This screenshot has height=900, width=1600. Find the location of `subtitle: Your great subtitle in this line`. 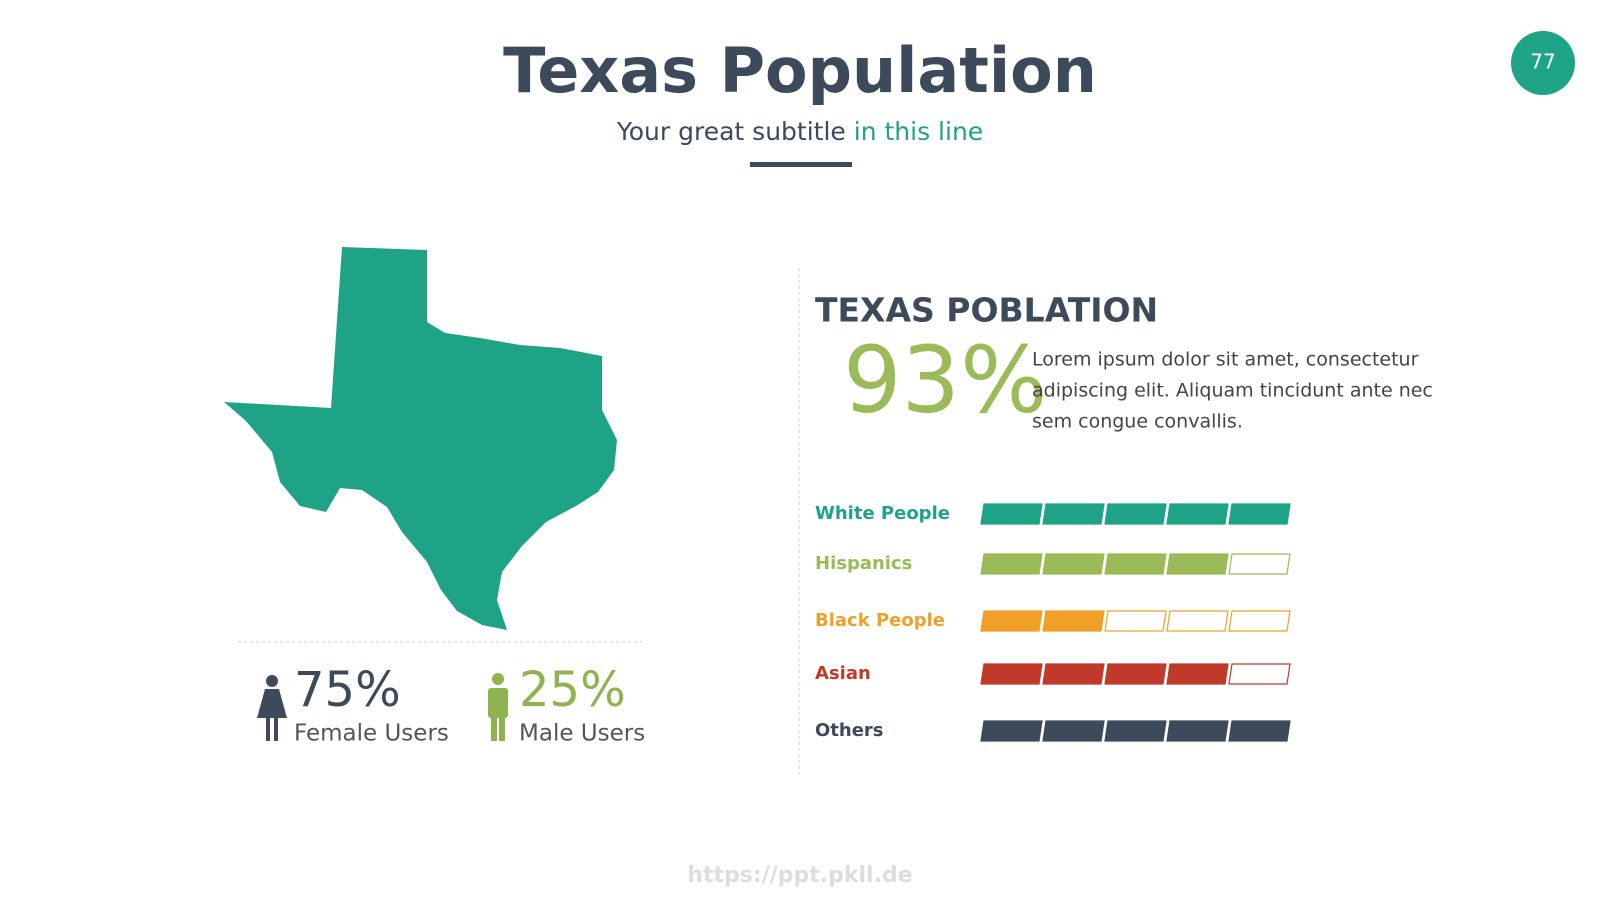

subtitle: Your great subtitle in this line is located at coordinates (799, 131).